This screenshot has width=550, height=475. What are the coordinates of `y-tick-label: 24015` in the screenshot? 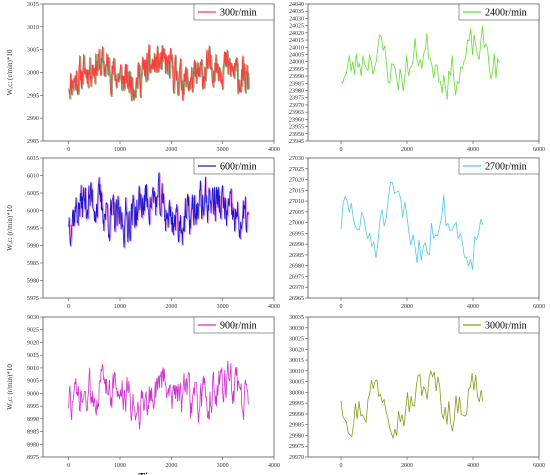 It's located at (296, 41).